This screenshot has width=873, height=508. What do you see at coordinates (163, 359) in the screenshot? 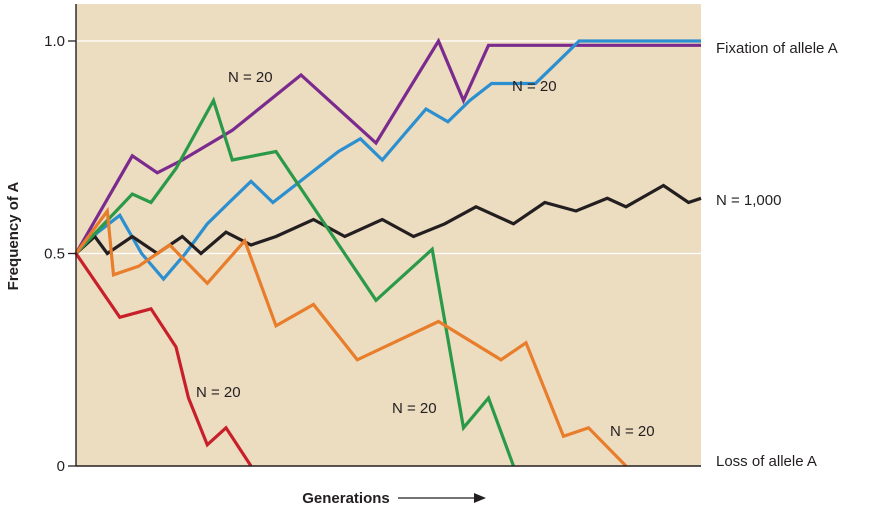
I see `series-line-red` at bounding box center [163, 359].